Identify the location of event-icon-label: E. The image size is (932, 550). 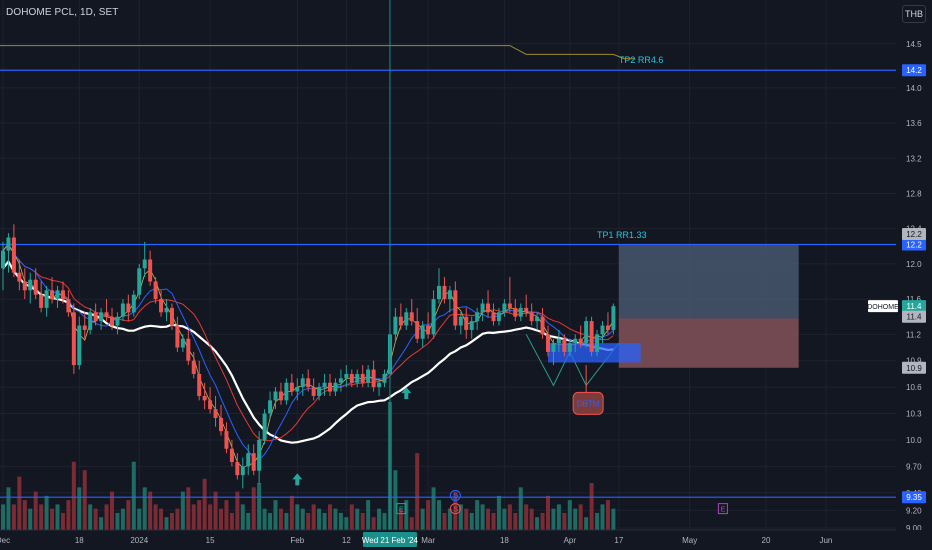
(401, 510).